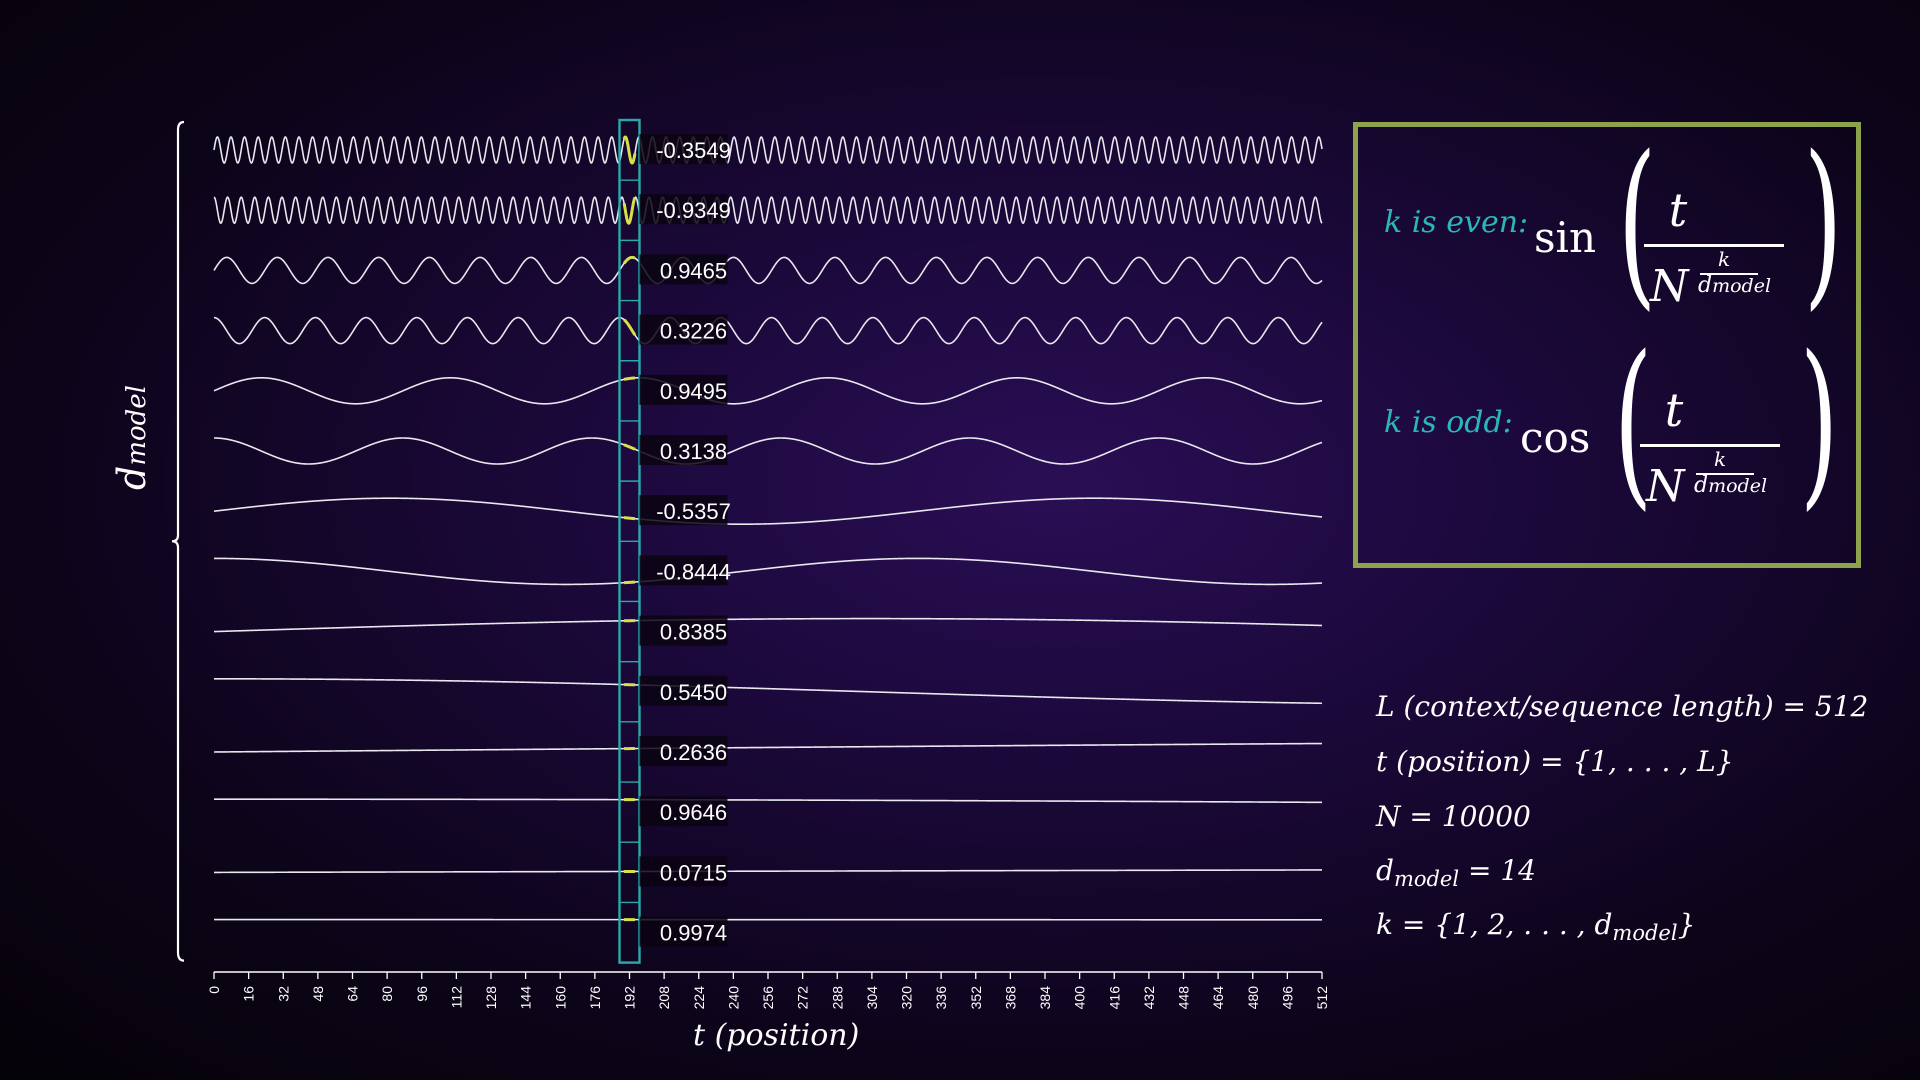 The height and width of the screenshot is (1080, 1920). I want to click on x-tick-label-112: 112, so click(456, 997).